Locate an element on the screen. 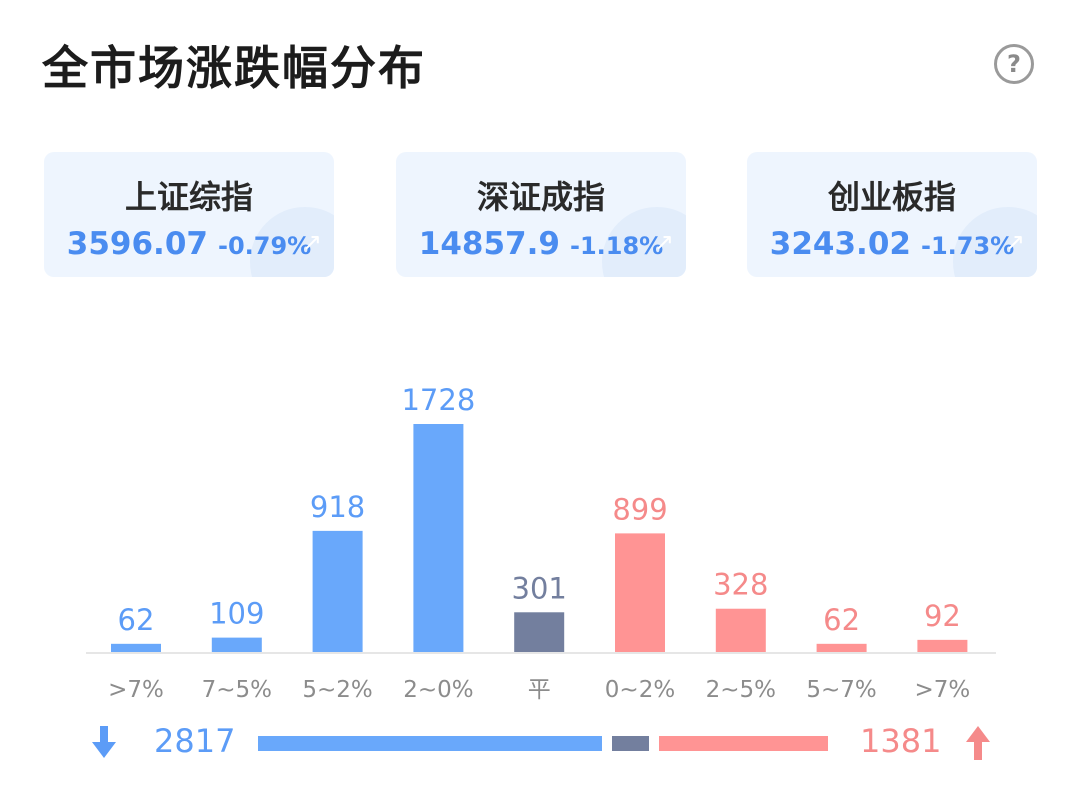 The image size is (1080, 798). category-label: 2~5% is located at coordinates (741, 690).